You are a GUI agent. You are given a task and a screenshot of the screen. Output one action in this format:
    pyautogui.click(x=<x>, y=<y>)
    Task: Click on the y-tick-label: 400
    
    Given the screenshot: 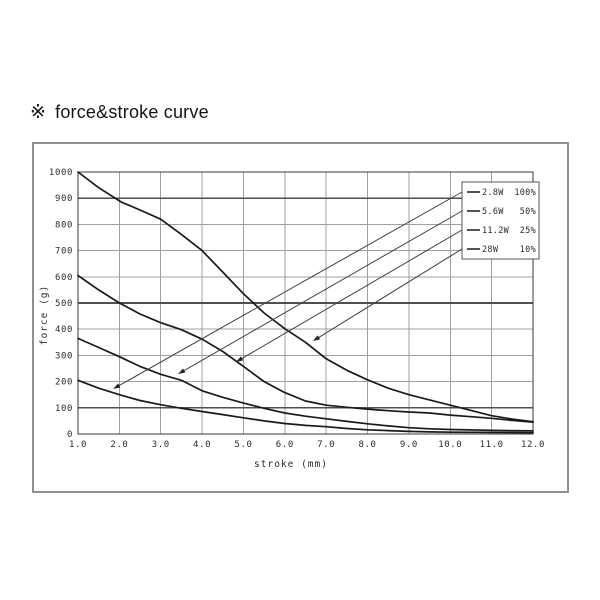 What is the action you would take?
    pyautogui.click(x=64, y=330)
    